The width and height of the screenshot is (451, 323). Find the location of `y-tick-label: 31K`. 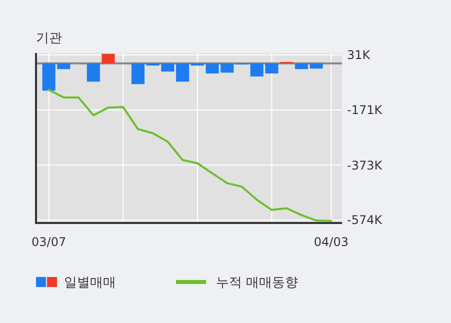

y-tick-label: 31K is located at coordinates (359, 55).